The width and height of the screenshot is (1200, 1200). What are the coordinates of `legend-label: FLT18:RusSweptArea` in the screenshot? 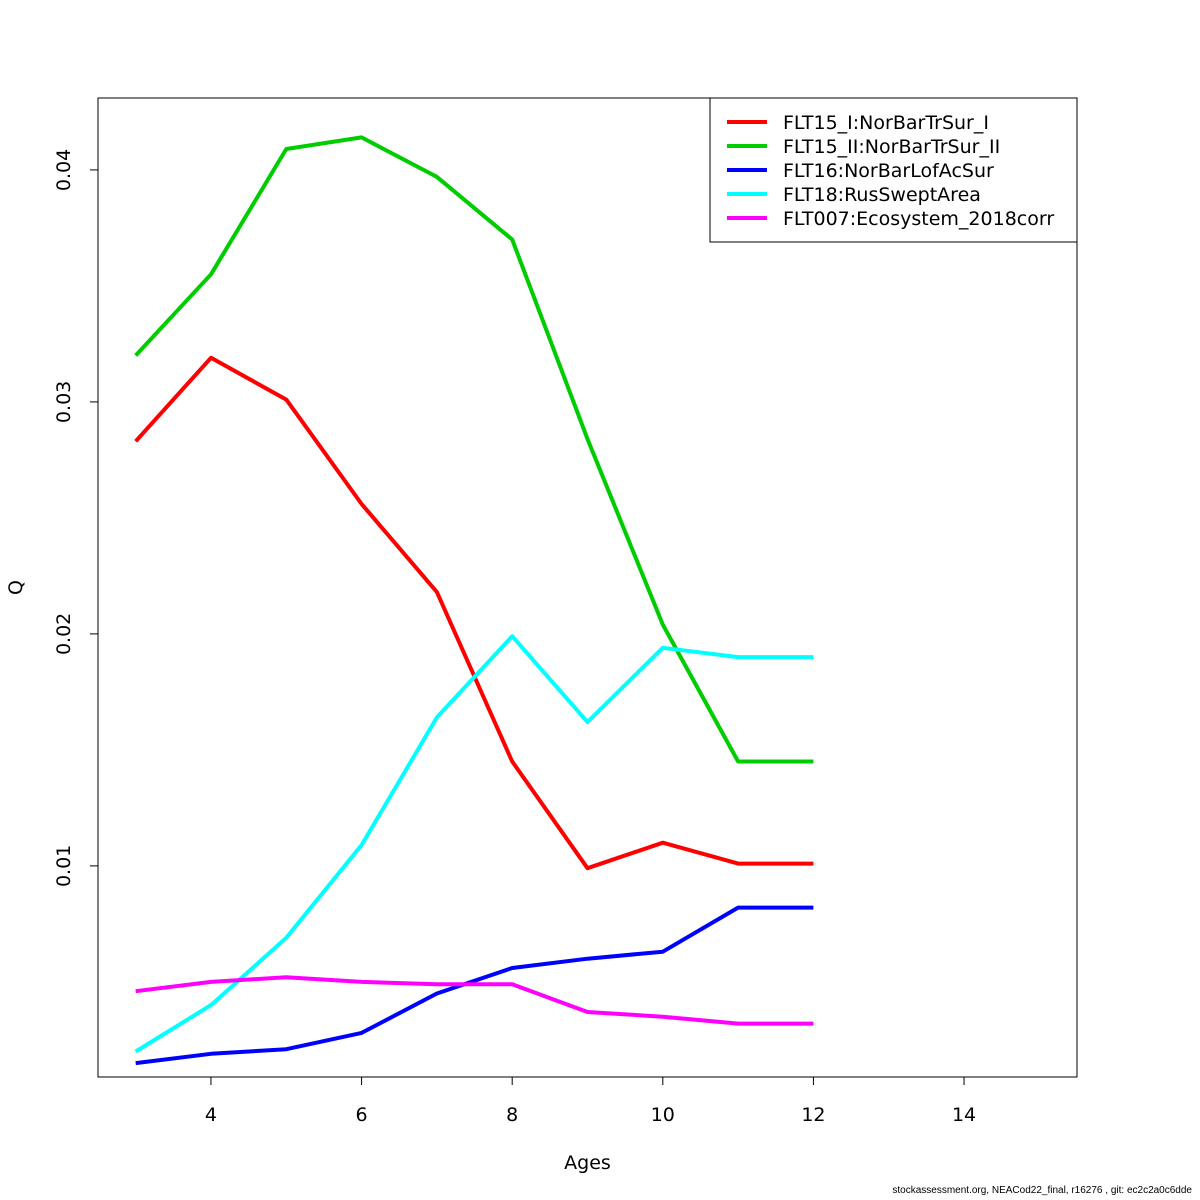 It's located at (882, 195).